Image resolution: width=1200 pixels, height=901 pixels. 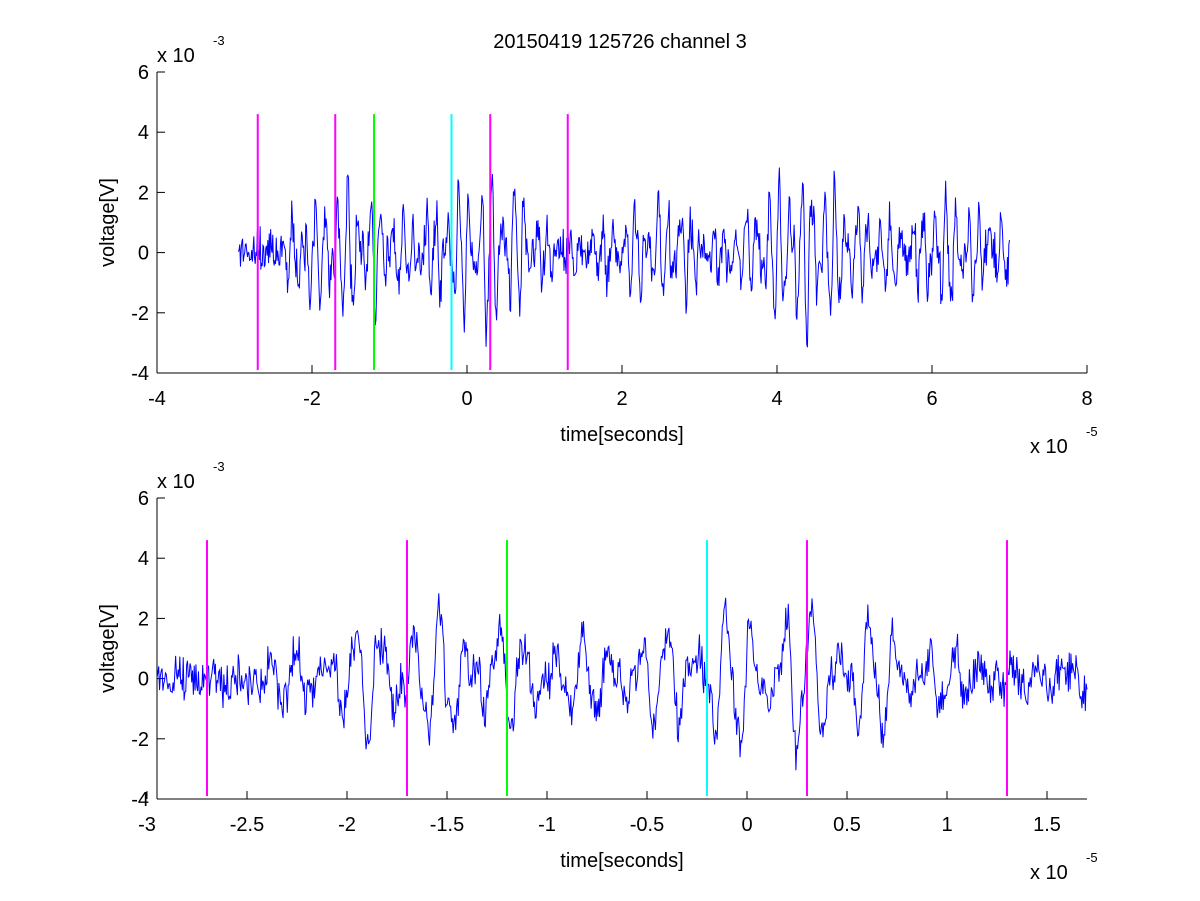 I want to click on x-tick-label: 1.5, so click(x=1047, y=825).